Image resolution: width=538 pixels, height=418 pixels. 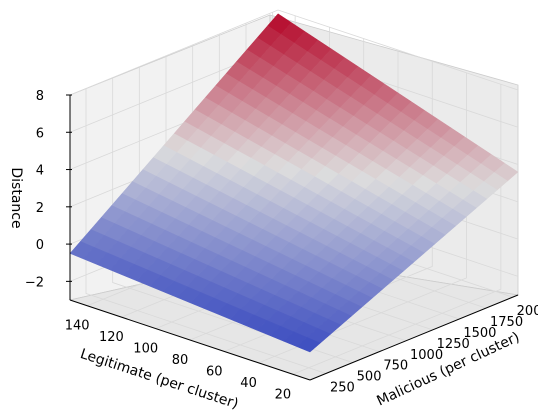 I want to click on surface-patch, so click(x=308, y=345).